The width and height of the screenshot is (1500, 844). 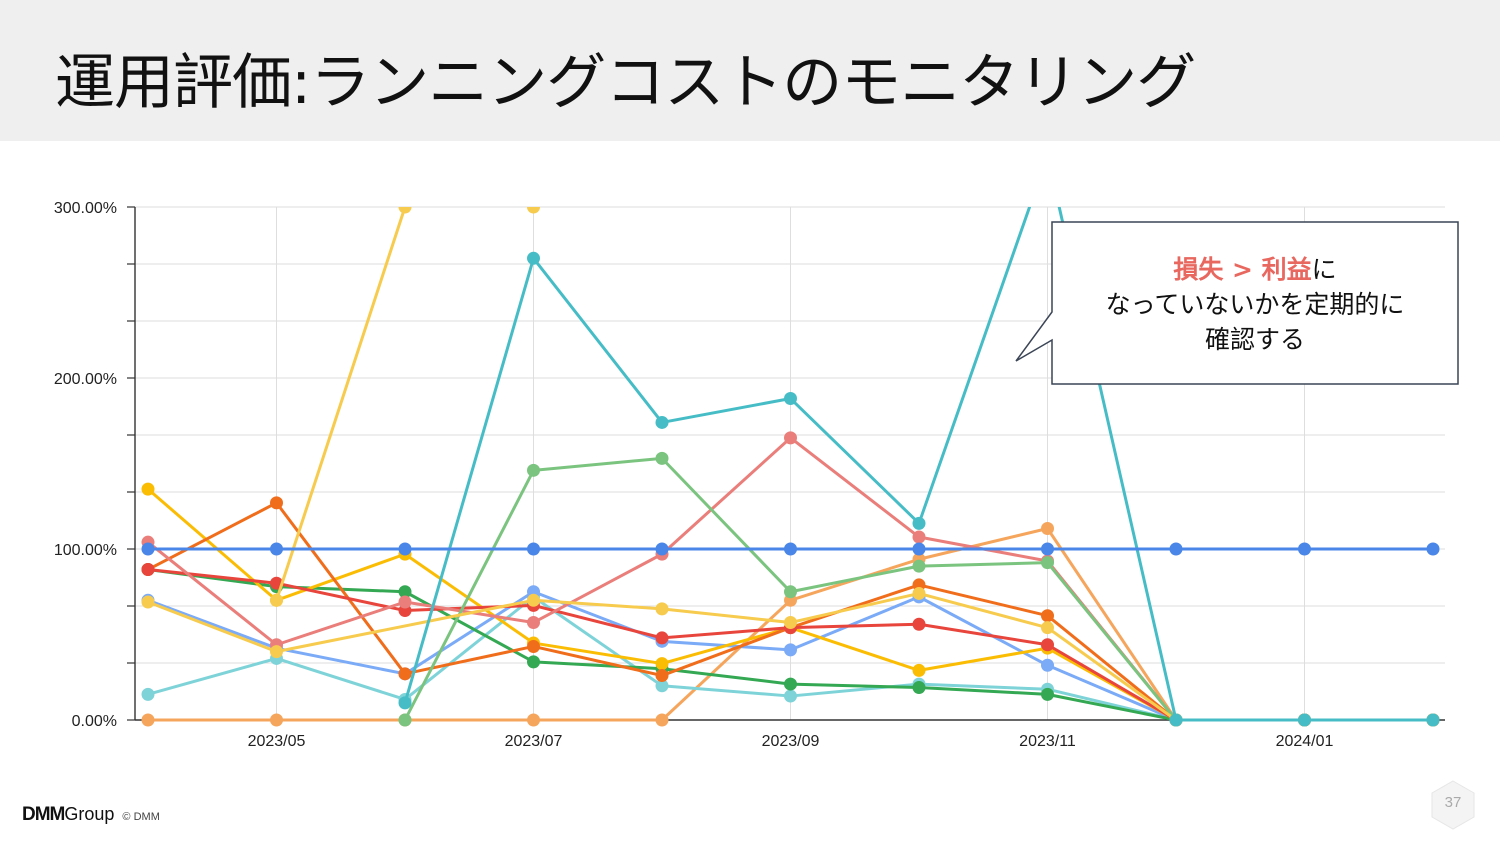 What do you see at coordinates (625, 83) in the screenshot?
I see `slide-title: 運用評価:ランニングコストのモニタリング` at bounding box center [625, 83].